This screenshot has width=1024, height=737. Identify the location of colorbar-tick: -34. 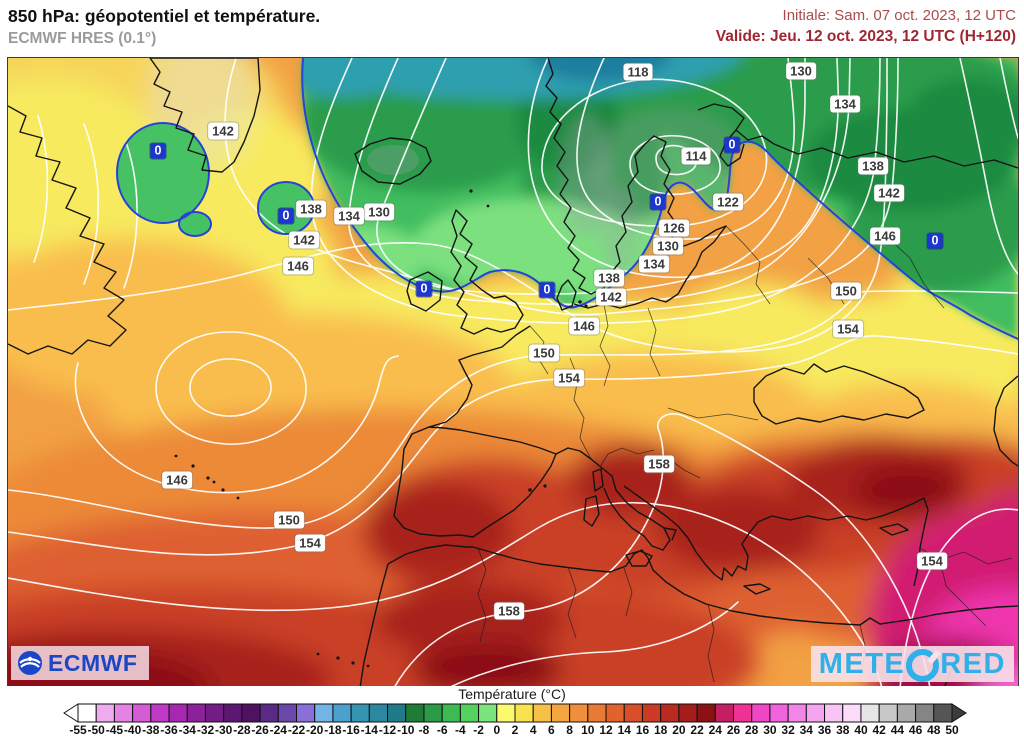
(187, 730).